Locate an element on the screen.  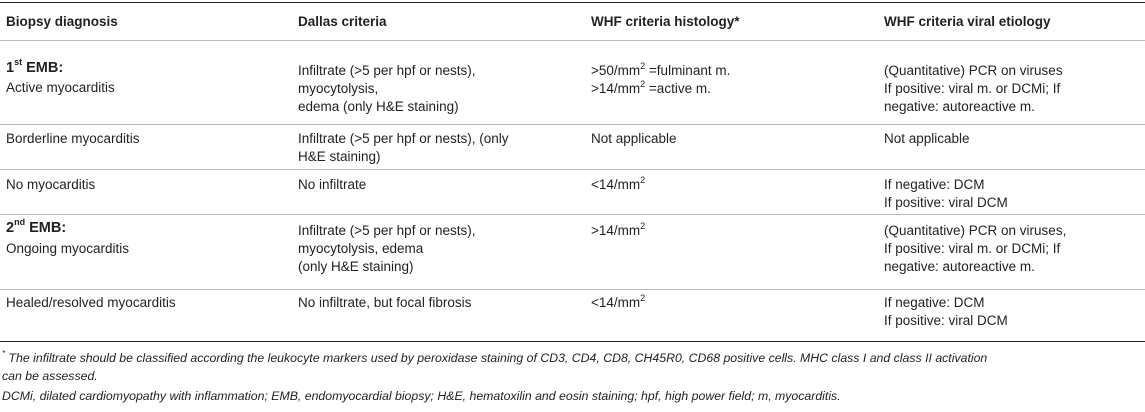
dallas-line: (only H&E staining) is located at coordinates (356, 266).